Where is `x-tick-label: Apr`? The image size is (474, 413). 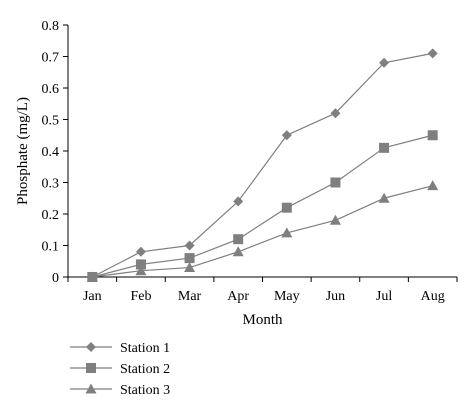 x-tick-label: Apr is located at coordinates (238, 296).